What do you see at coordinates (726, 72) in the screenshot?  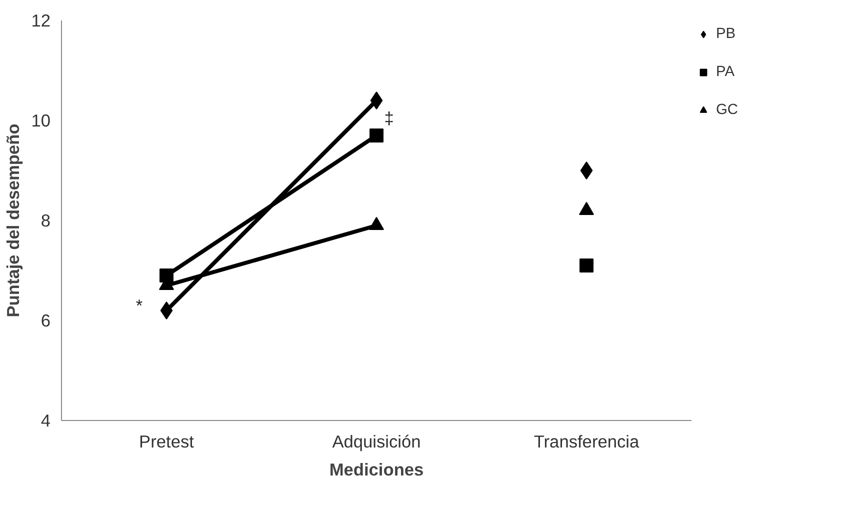 I see `legend-label: PA` at bounding box center [726, 72].